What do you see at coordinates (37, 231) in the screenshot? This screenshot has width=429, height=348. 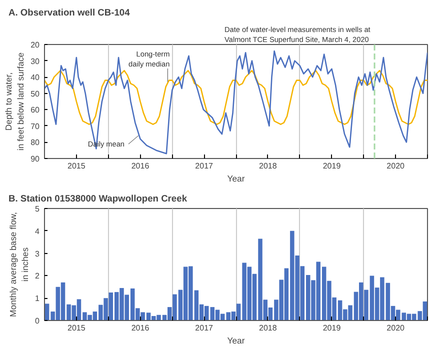 I see `y-tick-label: 4` at bounding box center [37, 231].